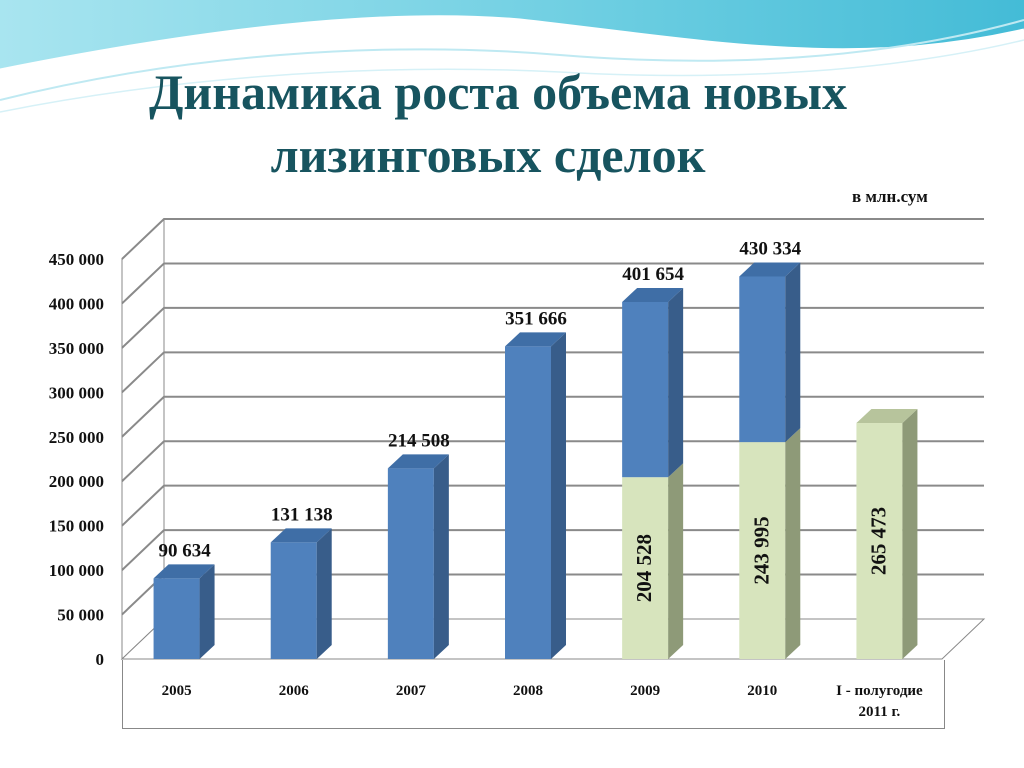  I want to click on bar-segment-label: 265 473, so click(878, 541).